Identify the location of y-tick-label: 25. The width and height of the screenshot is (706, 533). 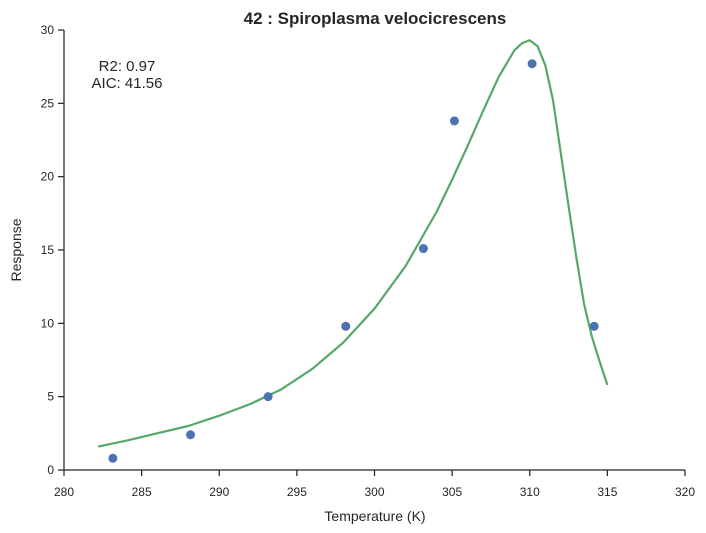
(48, 103).